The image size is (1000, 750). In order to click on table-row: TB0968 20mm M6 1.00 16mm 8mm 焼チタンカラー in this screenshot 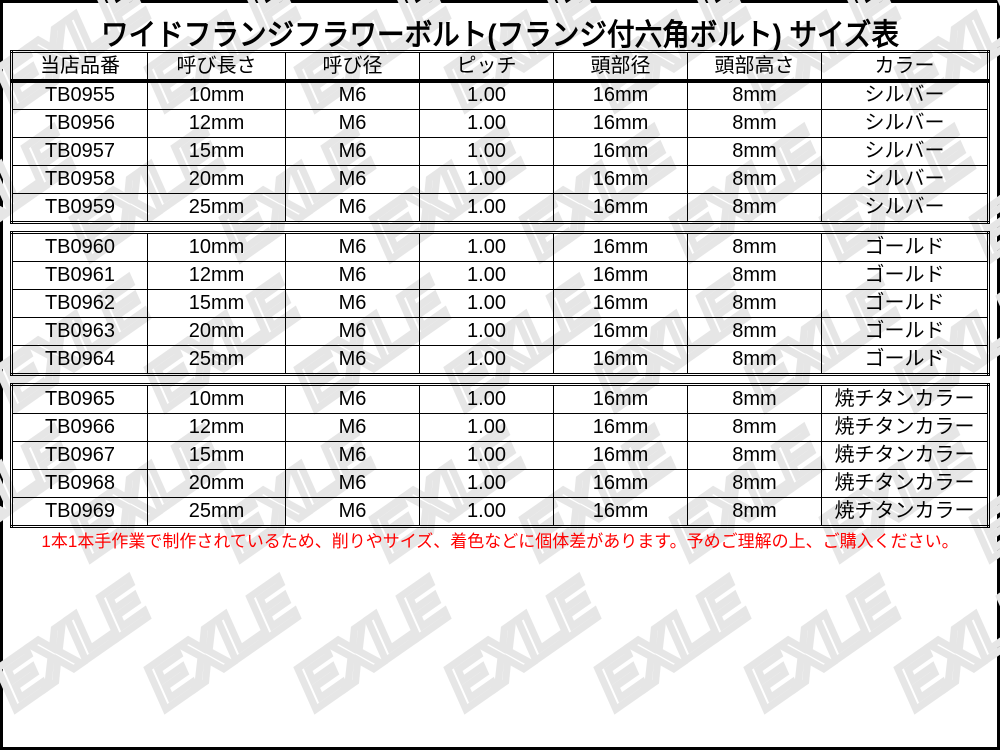, I will do `click(500, 483)`.